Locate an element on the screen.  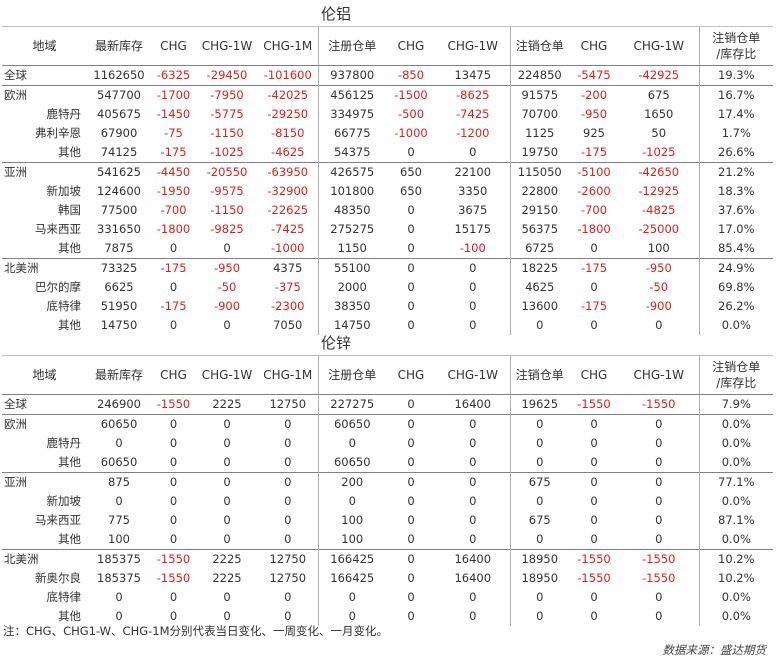
value-cell: -2600 is located at coordinates (594, 191).